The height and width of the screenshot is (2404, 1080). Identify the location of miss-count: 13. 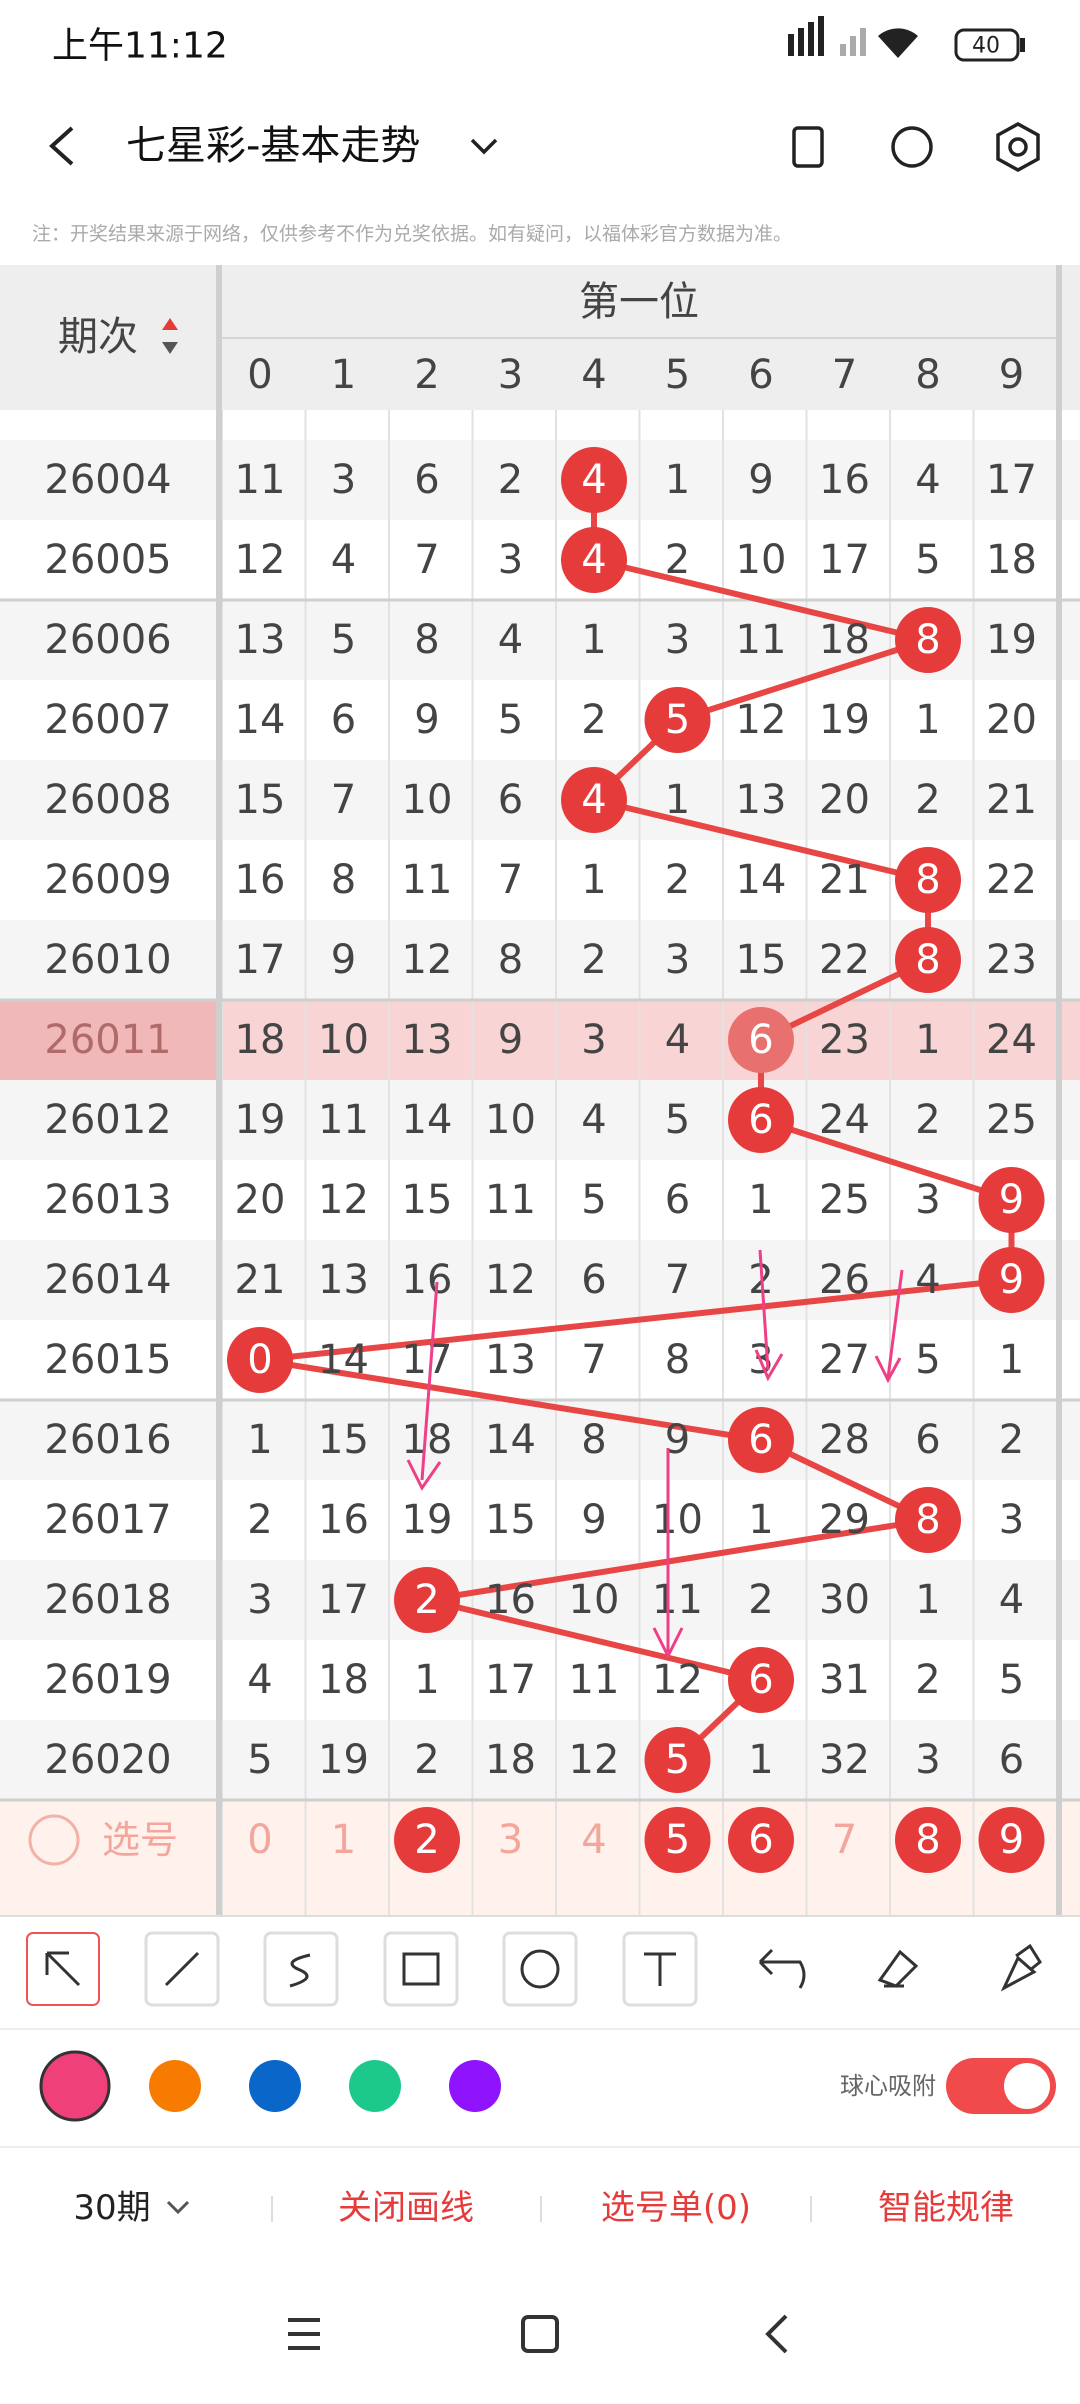
(510, 1360).